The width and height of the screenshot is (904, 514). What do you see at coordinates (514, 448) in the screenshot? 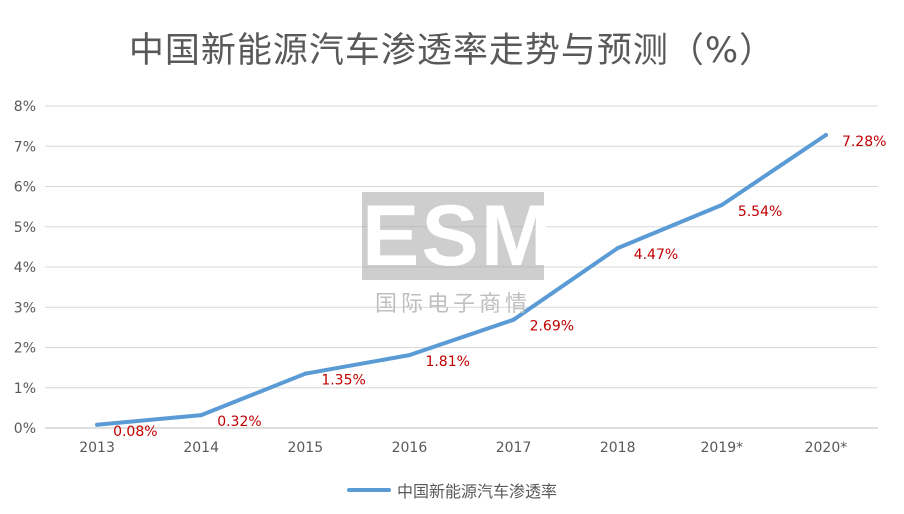
I see `x-tick-label: 2017` at bounding box center [514, 448].